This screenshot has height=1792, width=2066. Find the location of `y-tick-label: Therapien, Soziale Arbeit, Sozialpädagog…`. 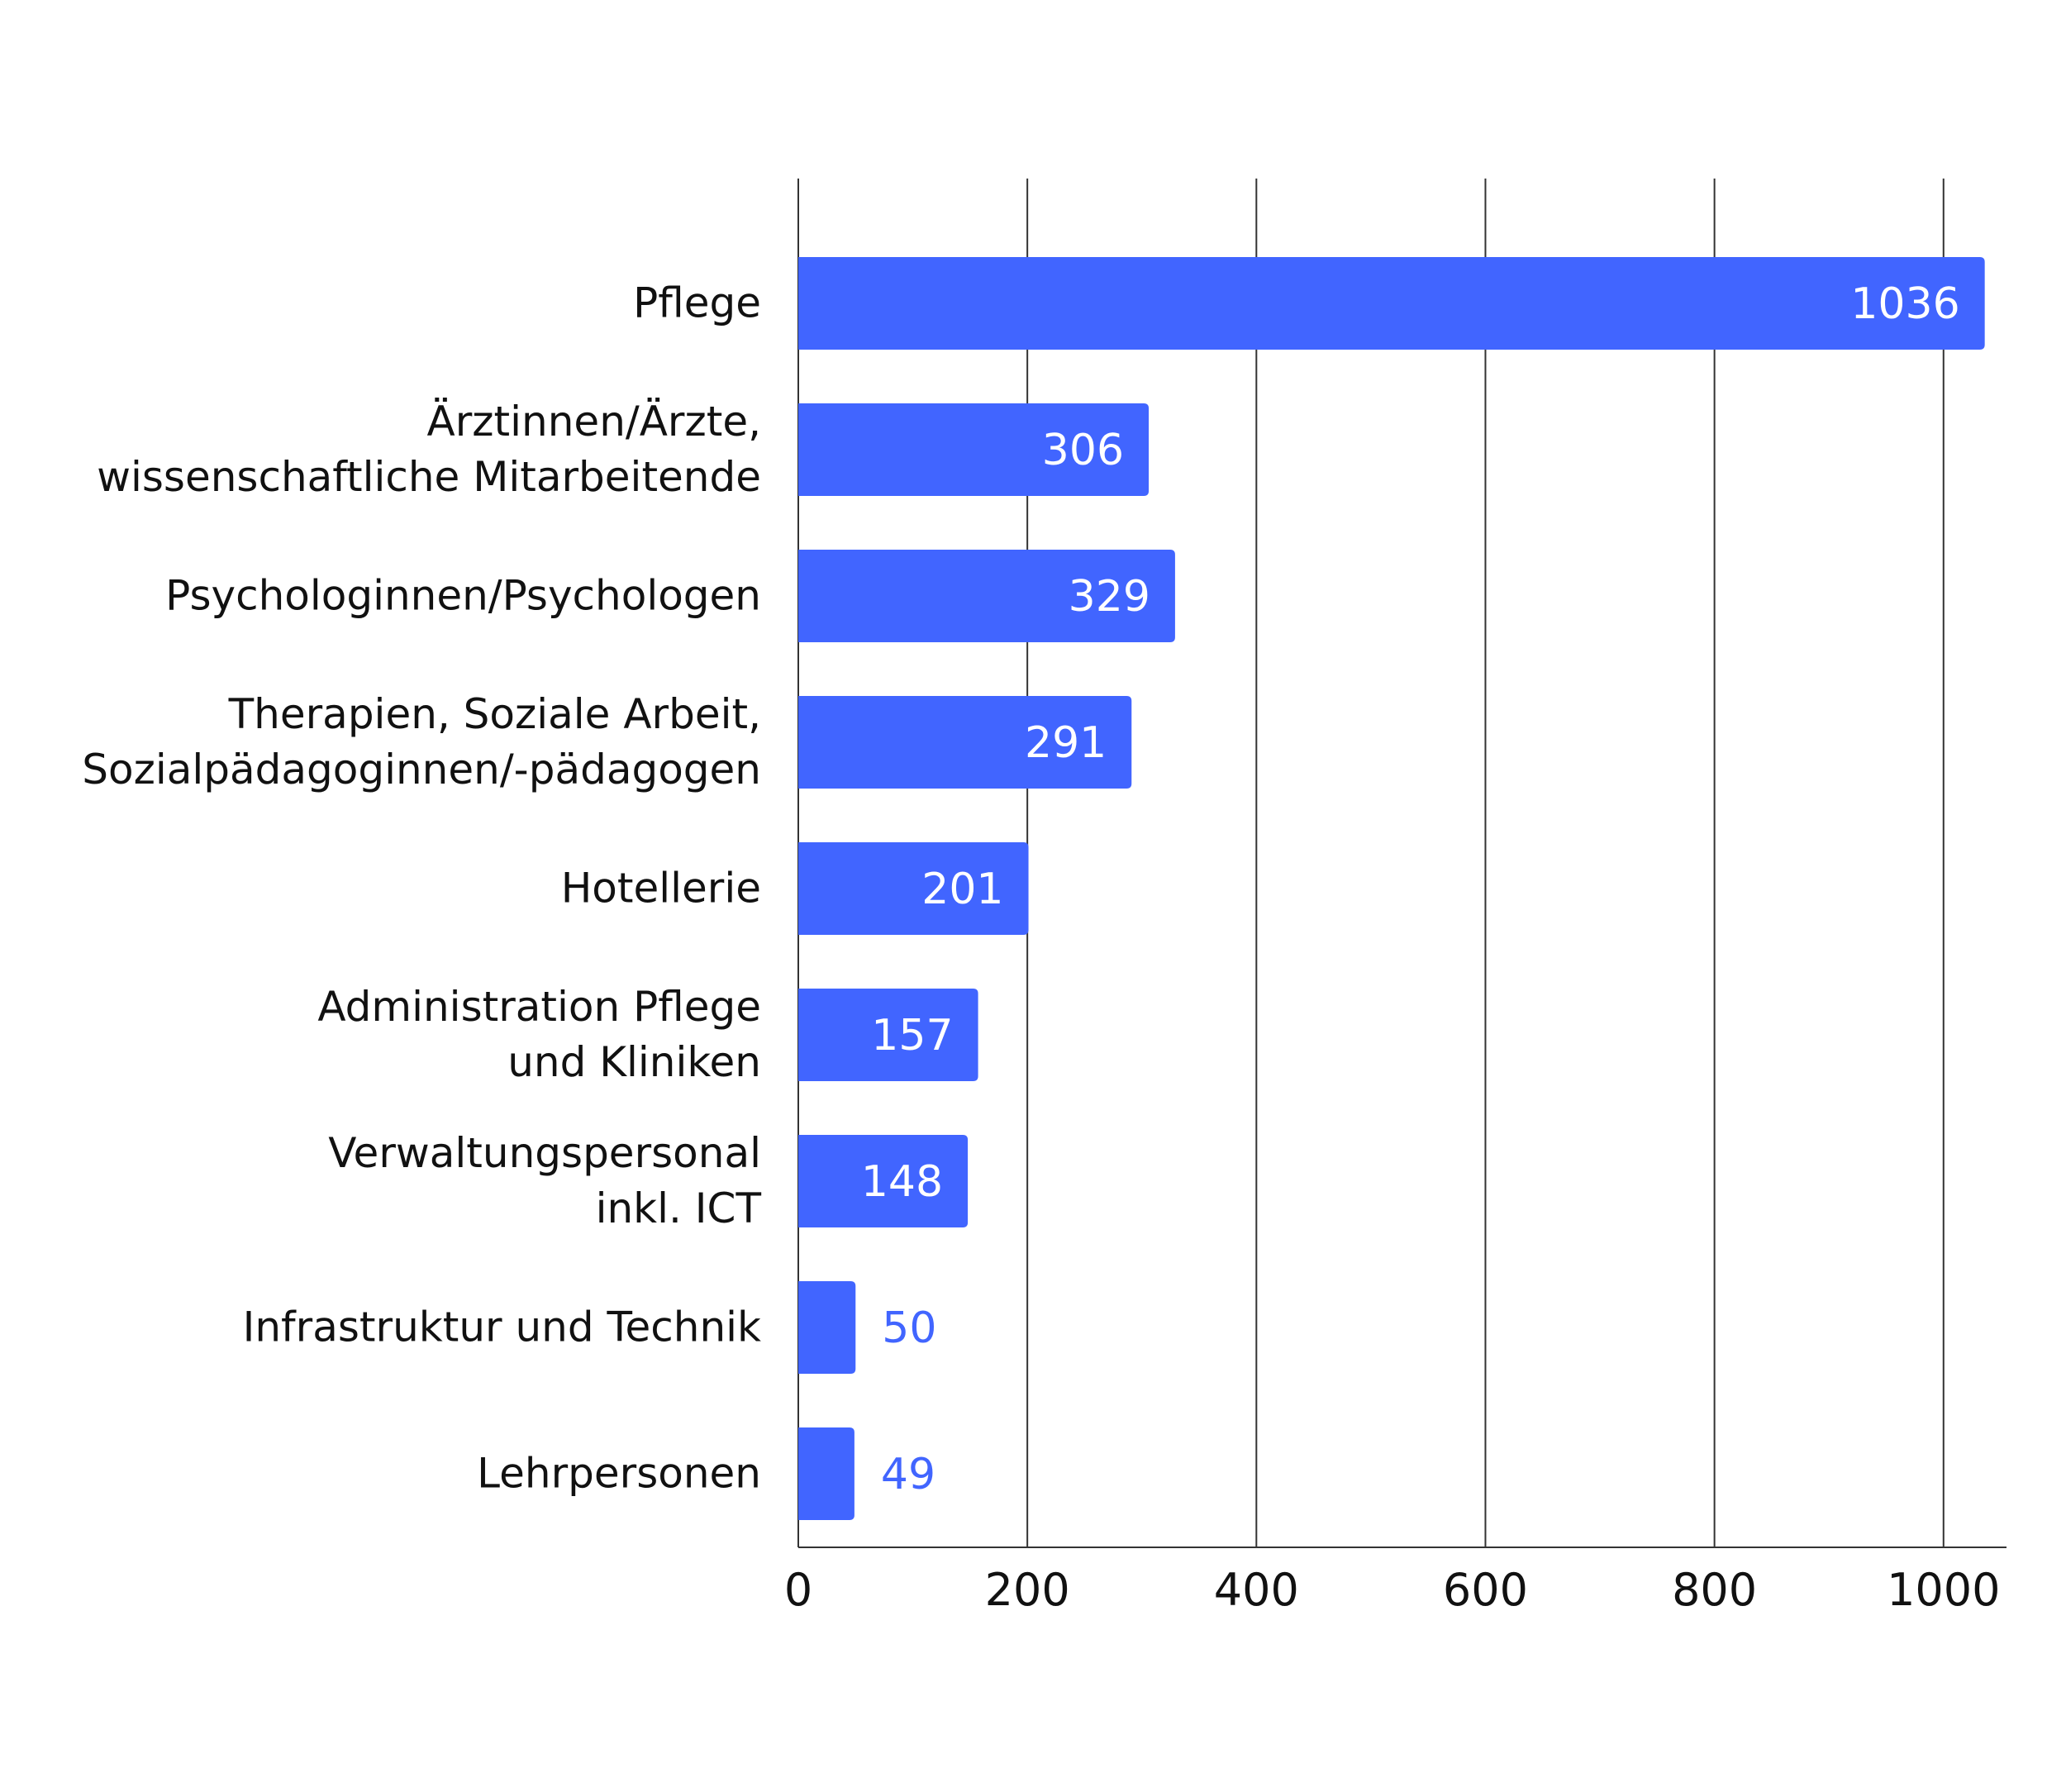

y-tick-label: Therapien, Soziale Arbeit, Sozialpädagog… is located at coordinates (421, 742).